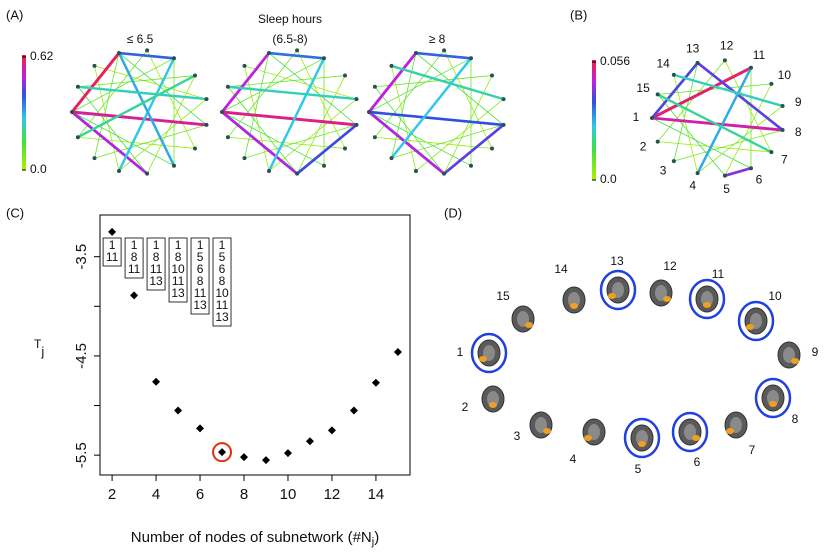 The height and width of the screenshot is (553, 830). Describe the element at coordinates (39, 348) in the screenshot. I see `y-axis-label: Tj` at that location.